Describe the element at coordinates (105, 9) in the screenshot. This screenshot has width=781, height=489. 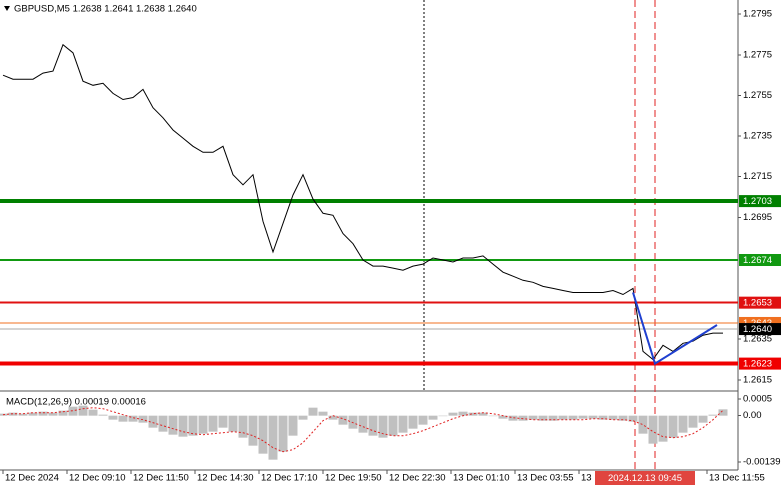
I see `pane-title: GBPUSD,M5 1.2638 1.2641 1.2638 1.2640` at that location.